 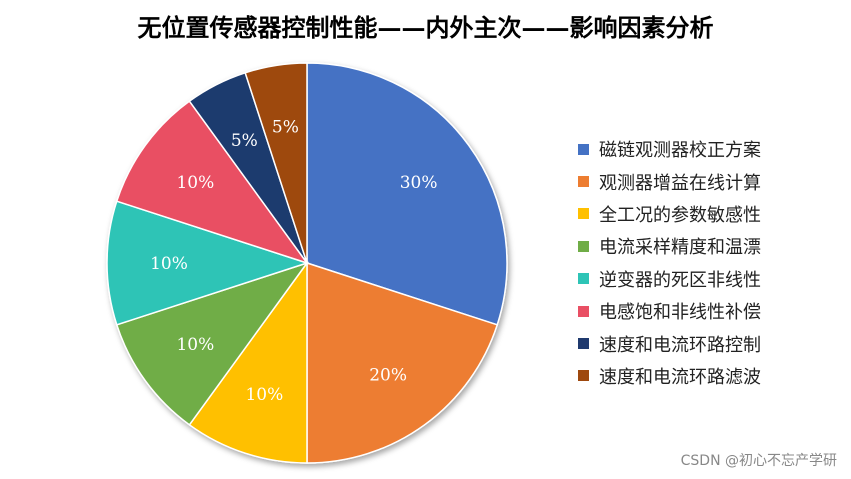 I want to click on legend-item: 全工况的参数敏感性, so click(x=669, y=214).